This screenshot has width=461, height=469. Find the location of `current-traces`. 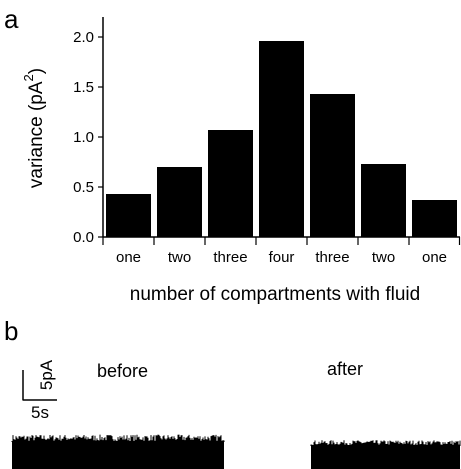

current-traces is located at coordinates (236, 451).